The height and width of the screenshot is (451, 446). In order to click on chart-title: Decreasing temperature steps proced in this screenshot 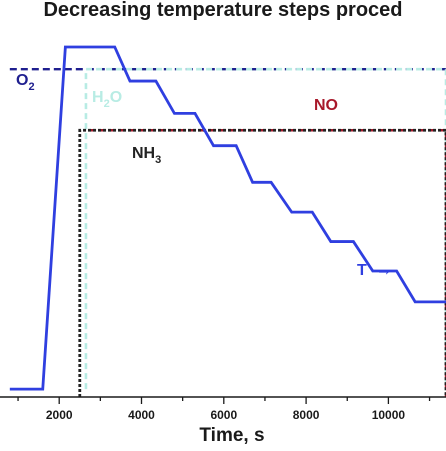, I will do `click(222, 10)`.